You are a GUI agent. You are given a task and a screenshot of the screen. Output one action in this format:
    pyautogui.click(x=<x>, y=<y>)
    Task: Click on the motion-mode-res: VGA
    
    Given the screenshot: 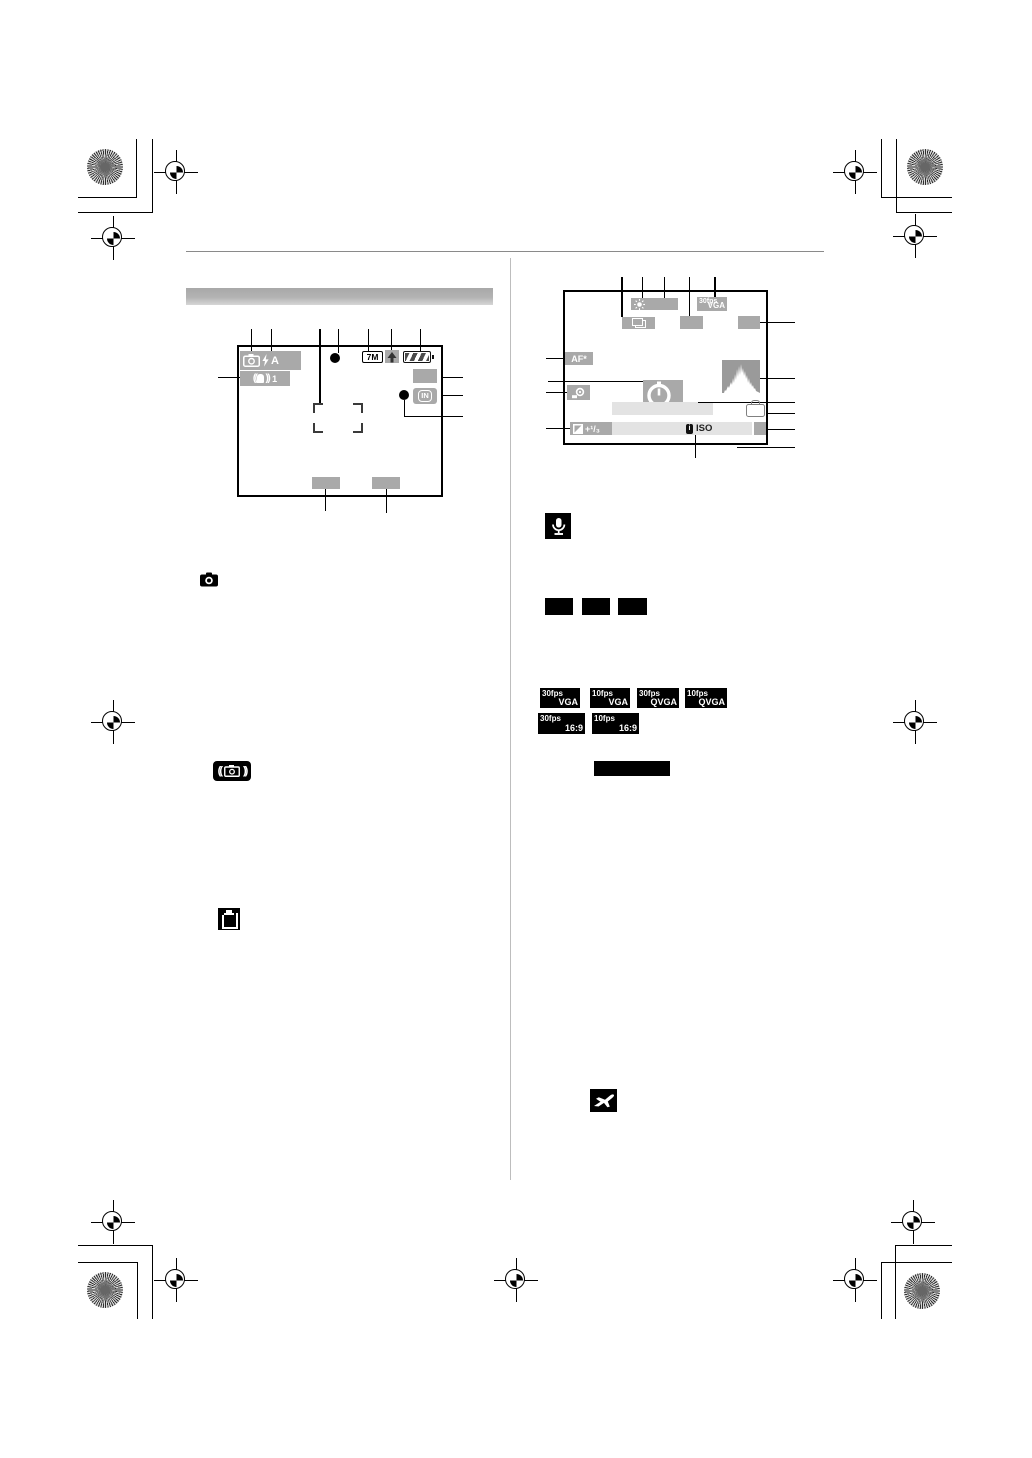 What is the action you would take?
    pyautogui.click(x=716, y=305)
    